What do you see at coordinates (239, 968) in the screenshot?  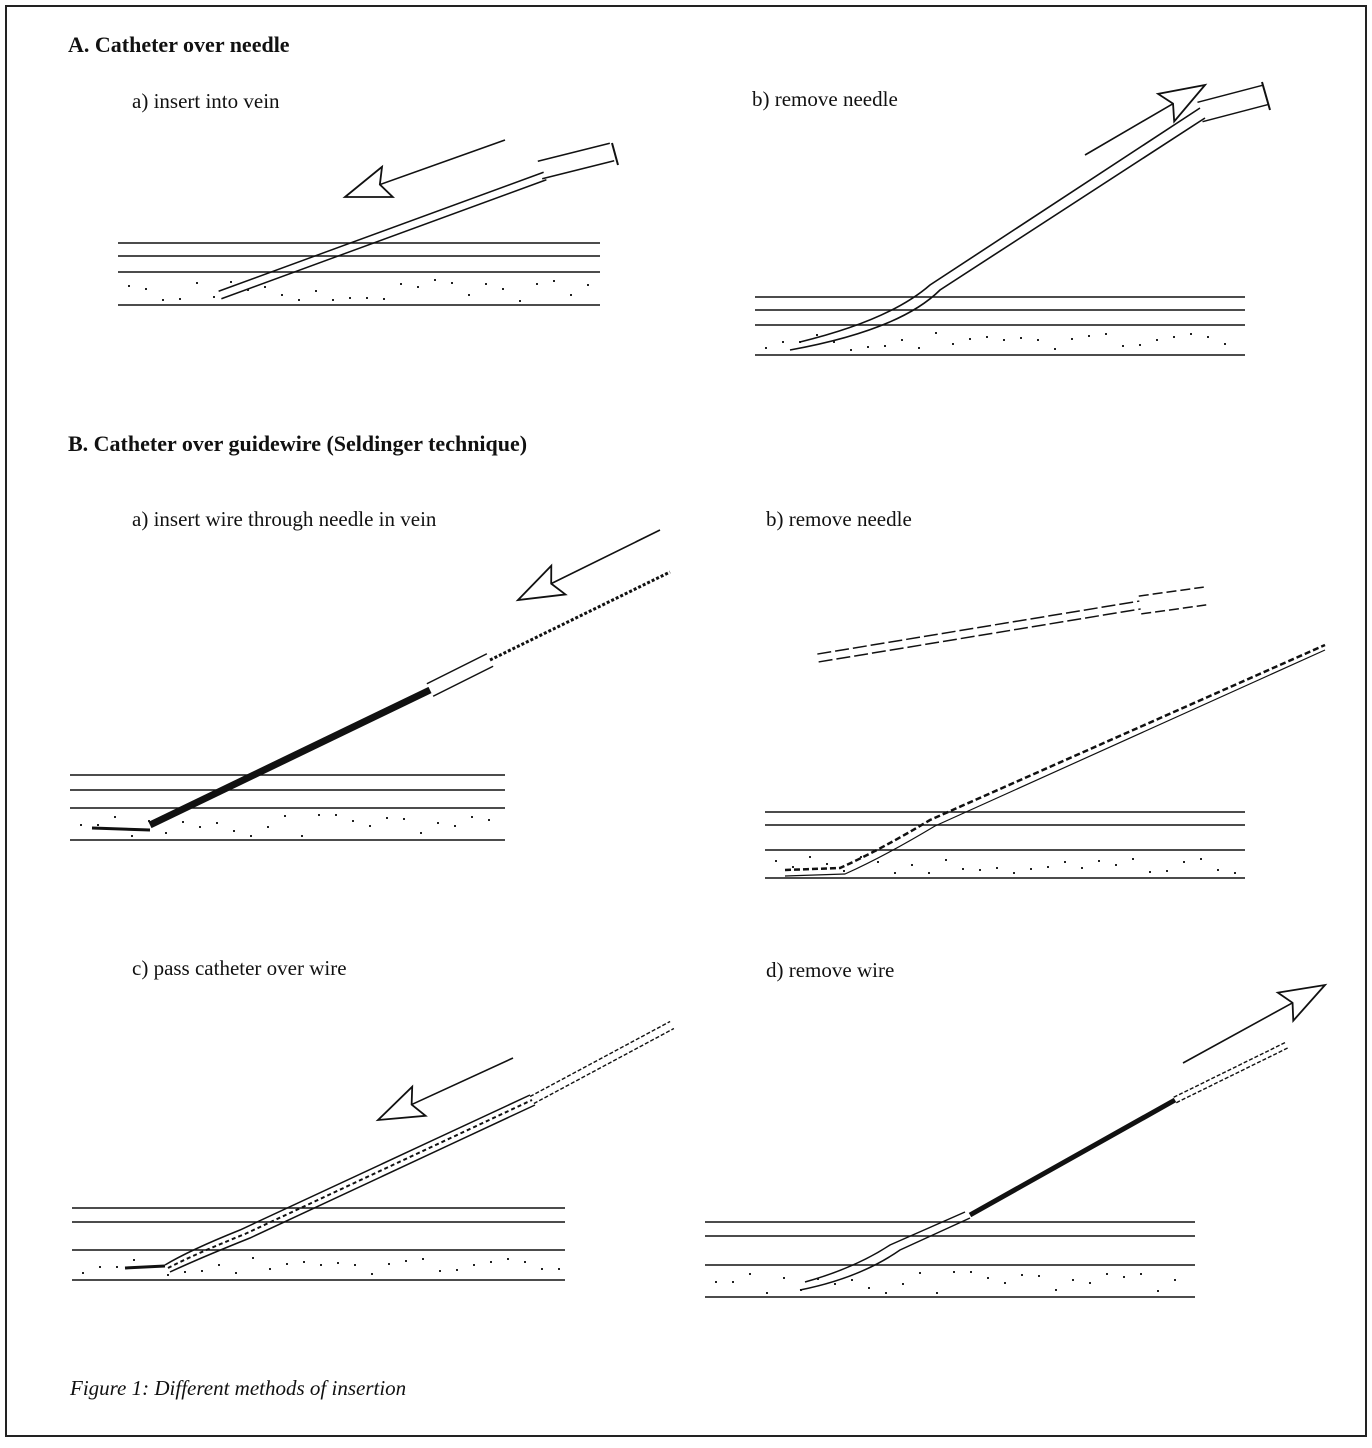 I see `panel-label: c) pass catheter over wire` at bounding box center [239, 968].